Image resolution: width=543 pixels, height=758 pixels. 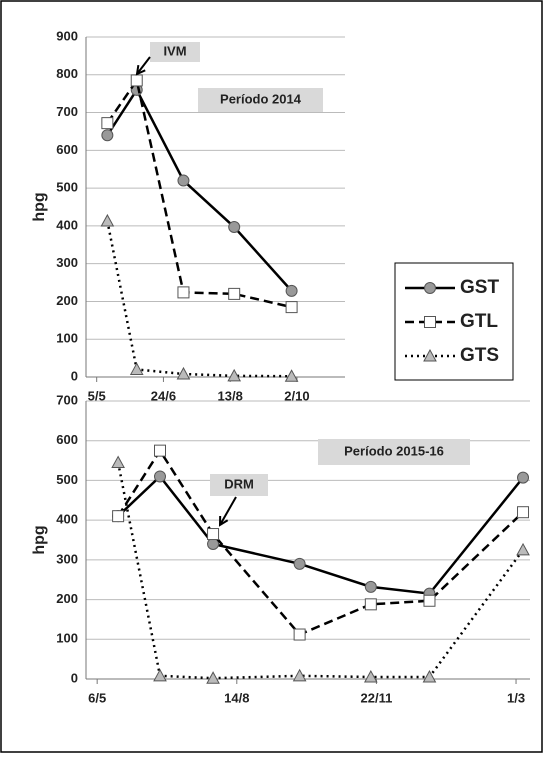 I want to click on legend-label: GTL, so click(x=479, y=321).